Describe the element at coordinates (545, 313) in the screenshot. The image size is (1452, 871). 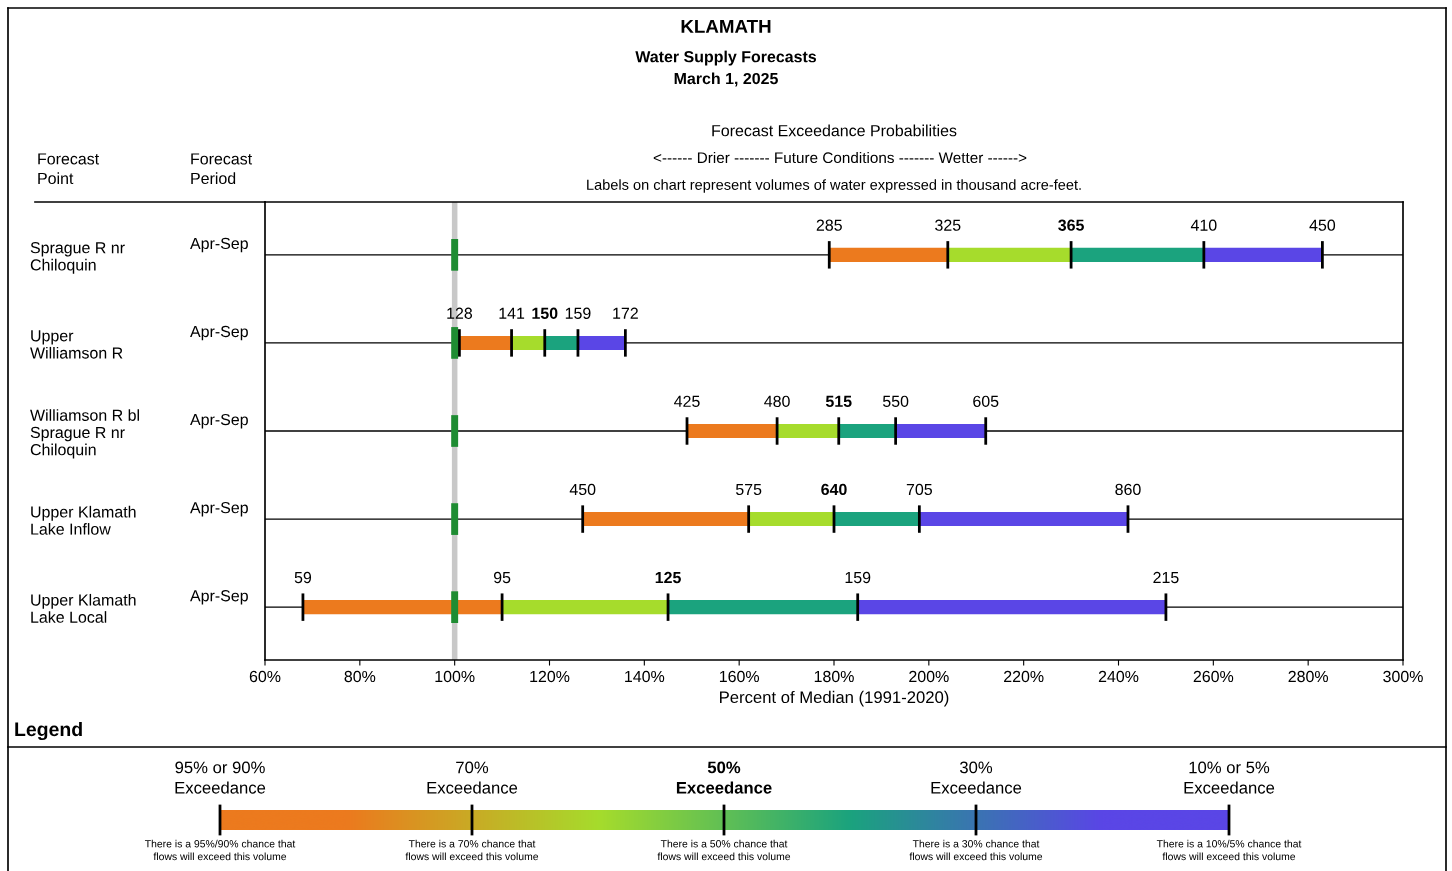
I see `annotation: 150` at that location.